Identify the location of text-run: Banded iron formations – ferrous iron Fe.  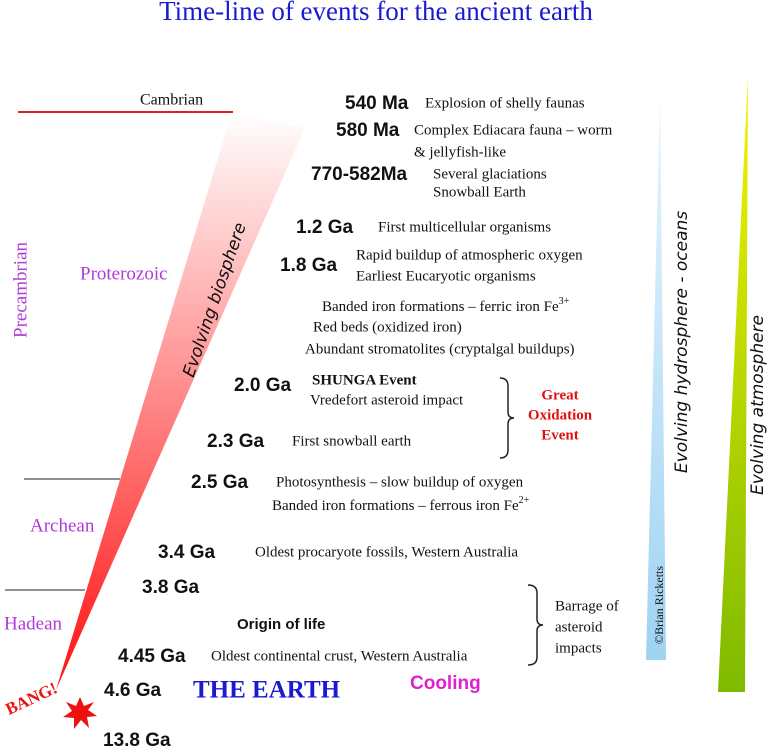
(395, 506).